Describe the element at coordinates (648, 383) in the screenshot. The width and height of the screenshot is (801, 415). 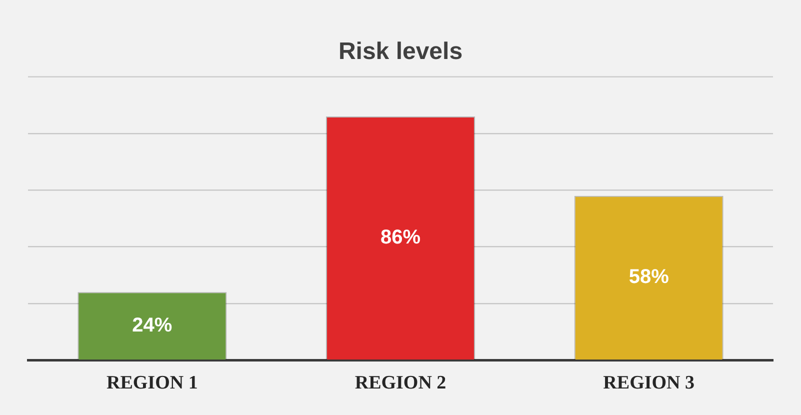
I see `x-tick-label: REGION 3` at that location.